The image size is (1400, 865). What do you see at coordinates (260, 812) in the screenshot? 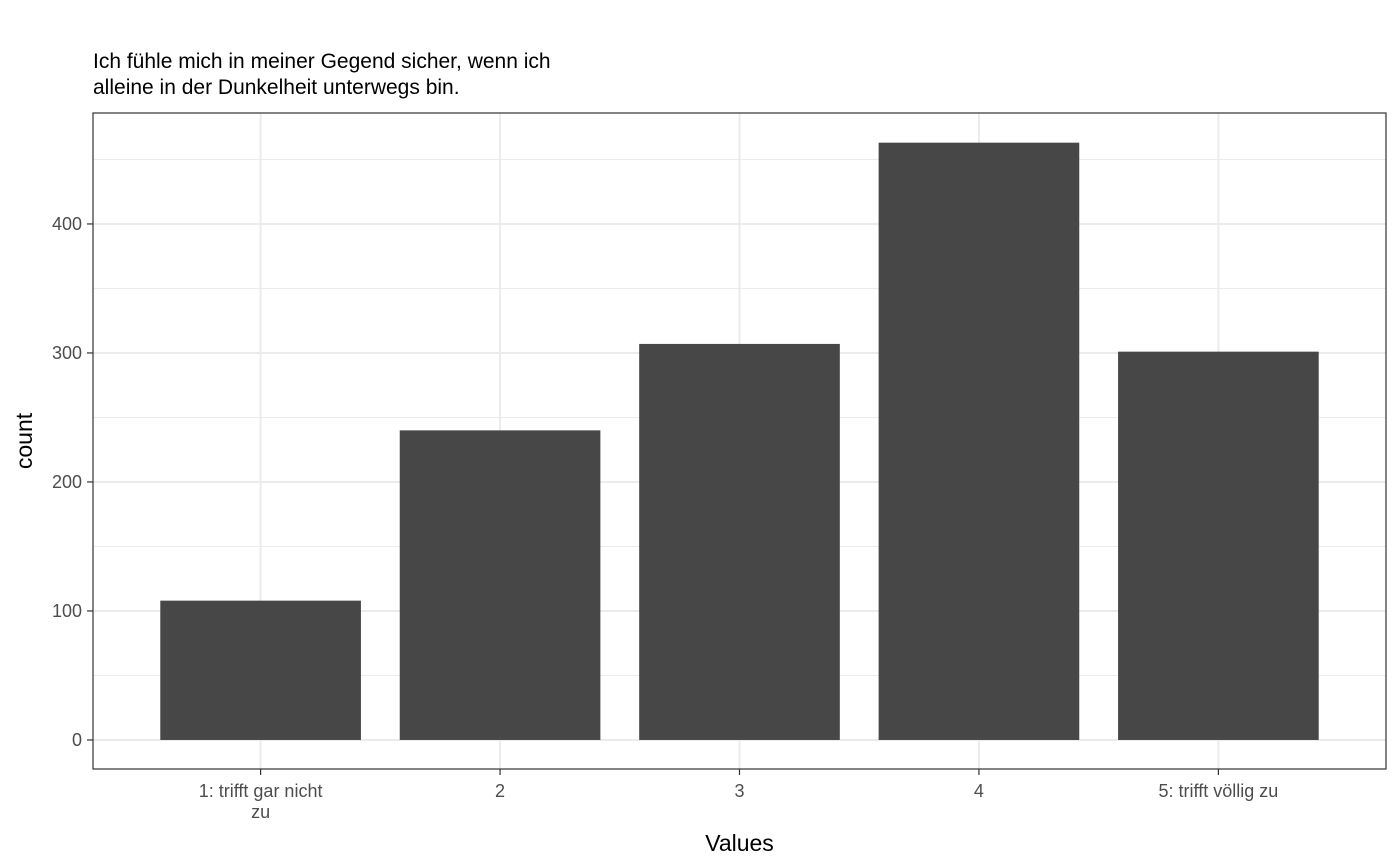
I see `x-tick-label-line: zu` at bounding box center [260, 812].